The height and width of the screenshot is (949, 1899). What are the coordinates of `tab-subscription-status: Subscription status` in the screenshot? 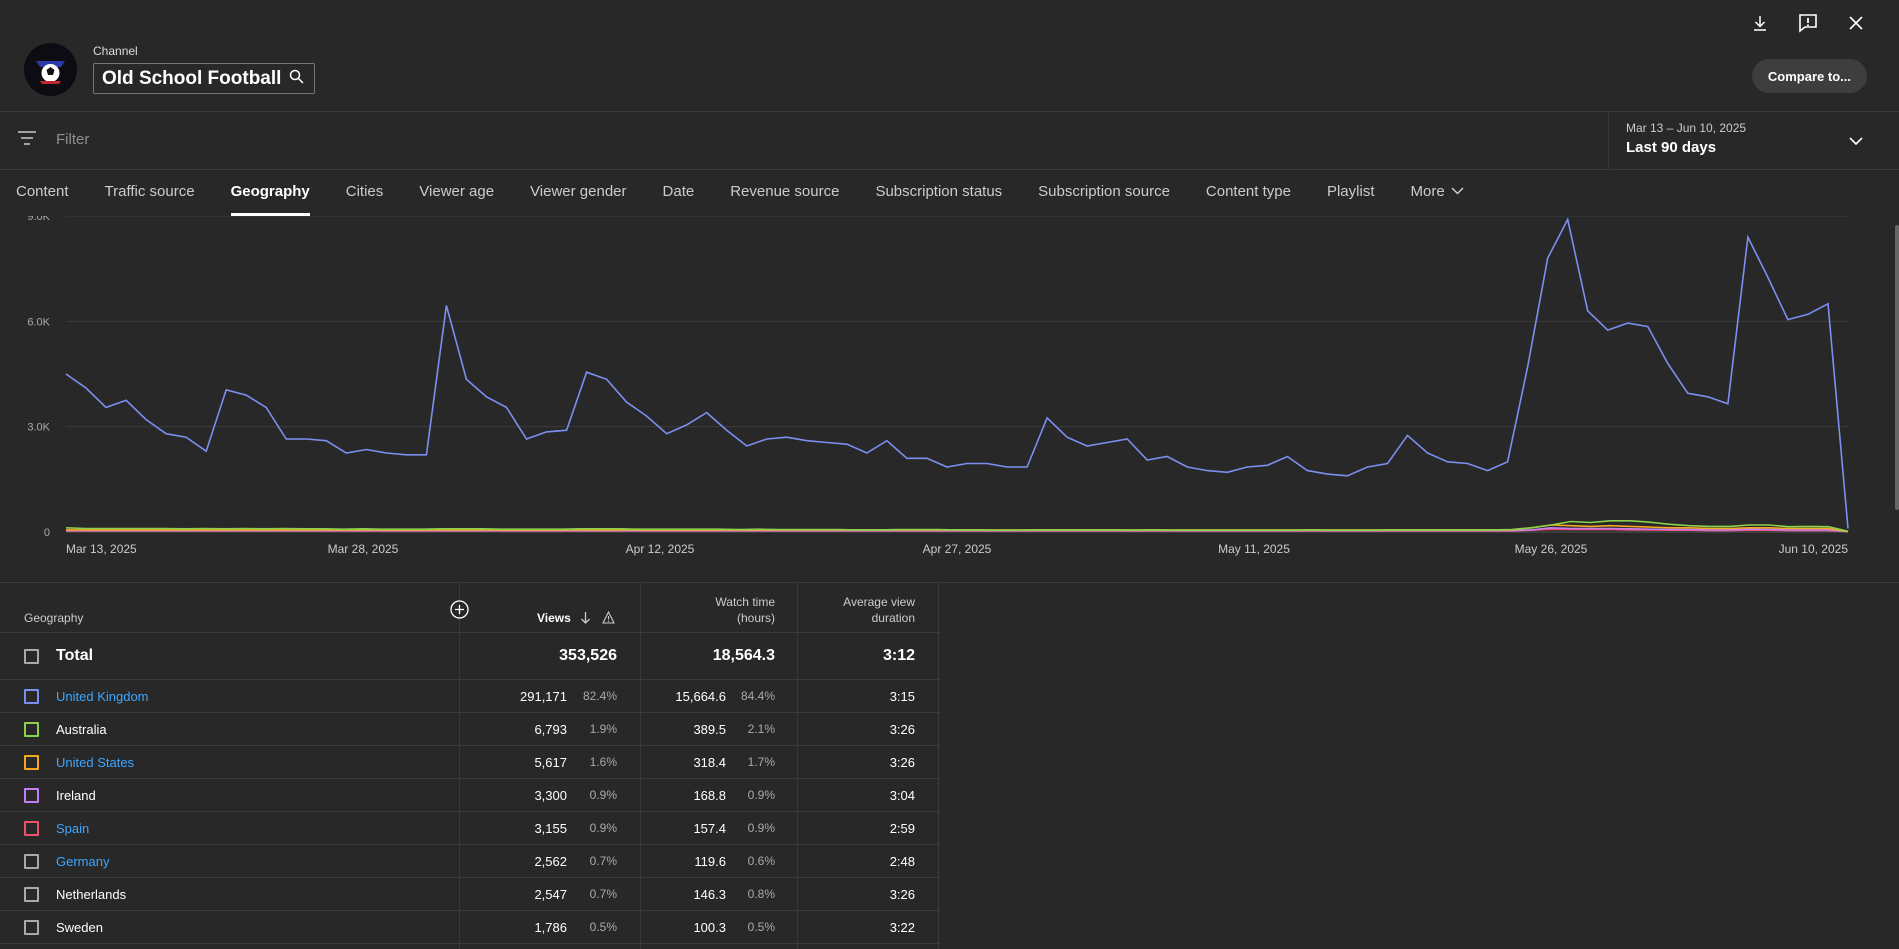 It's located at (939, 191).